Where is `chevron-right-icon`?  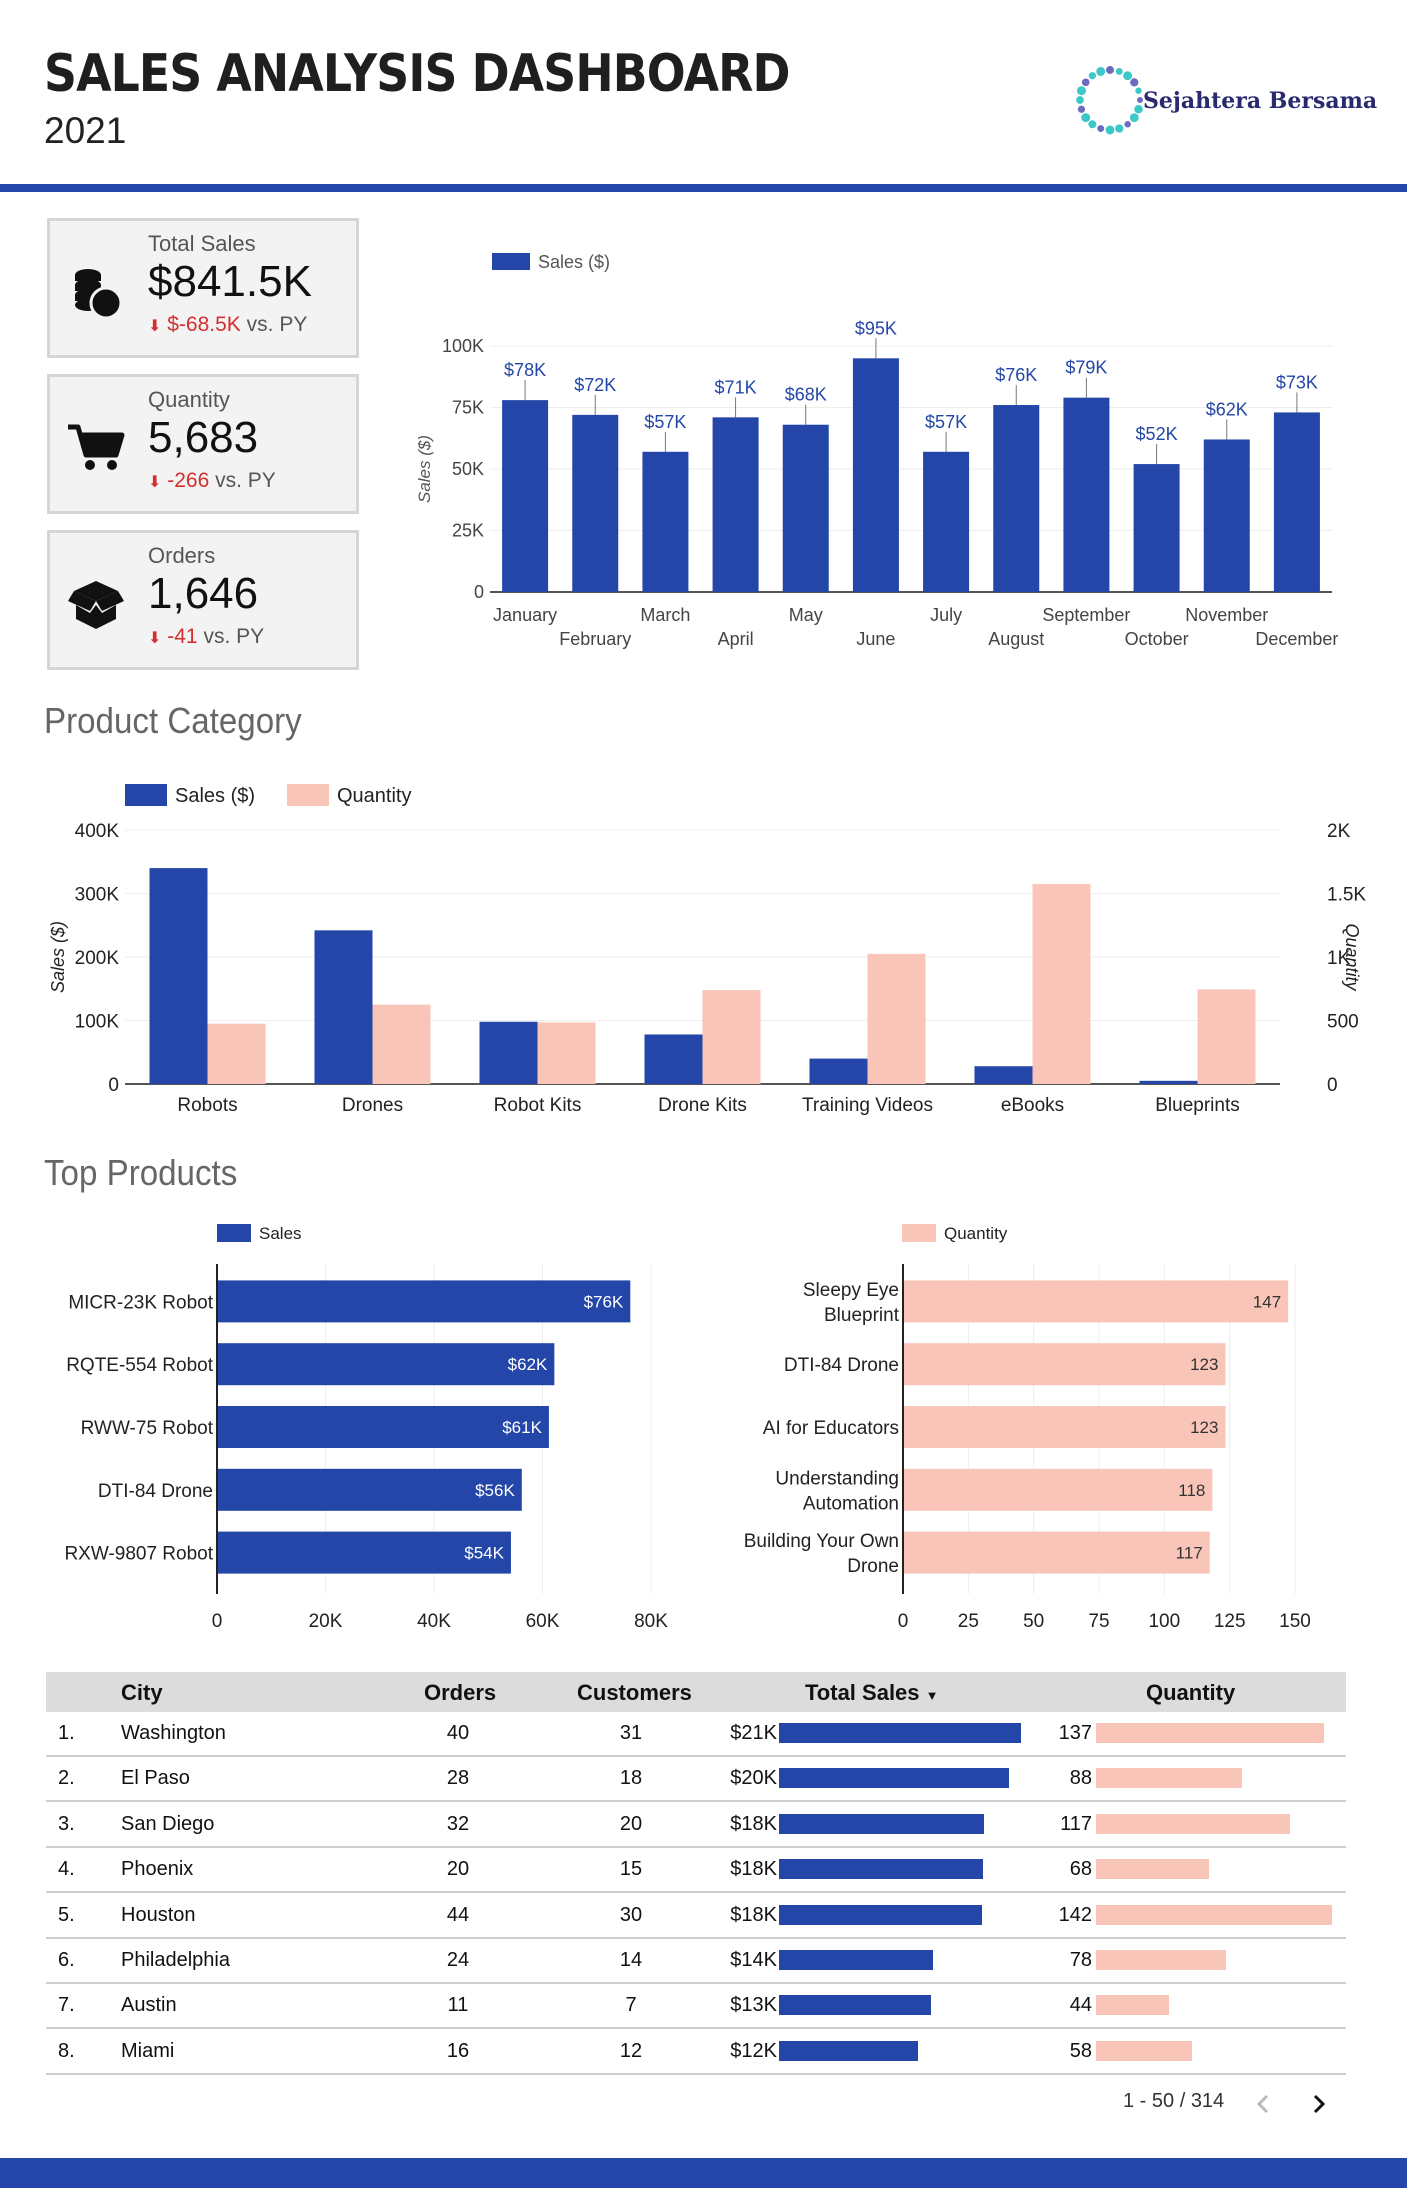 chevron-right-icon is located at coordinates (1318, 2104).